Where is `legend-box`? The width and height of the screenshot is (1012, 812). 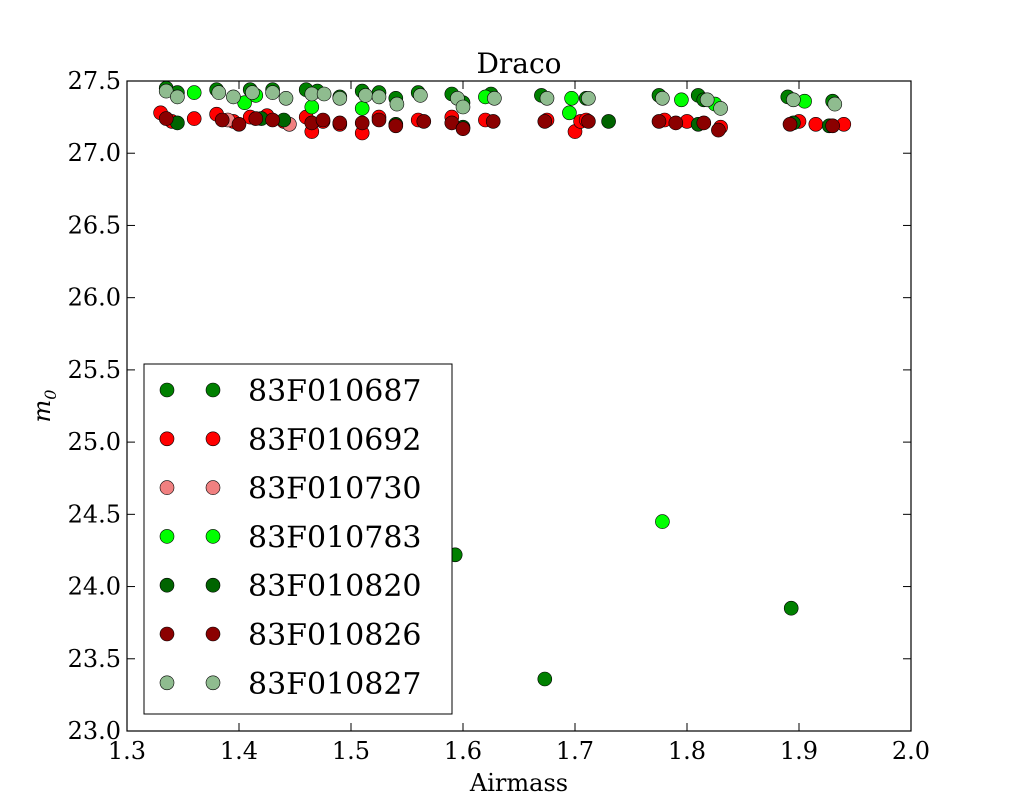
legend-box is located at coordinates (298, 539).